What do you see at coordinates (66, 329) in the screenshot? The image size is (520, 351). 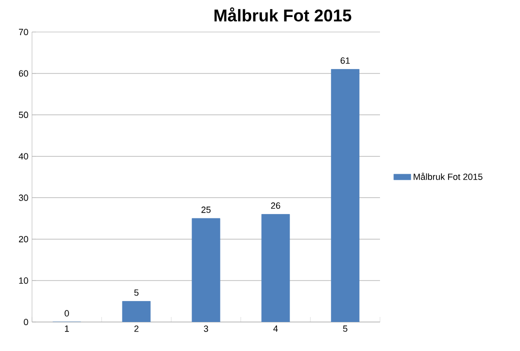 I see `x-tick-label: 1` at bounding box center [66, 329].